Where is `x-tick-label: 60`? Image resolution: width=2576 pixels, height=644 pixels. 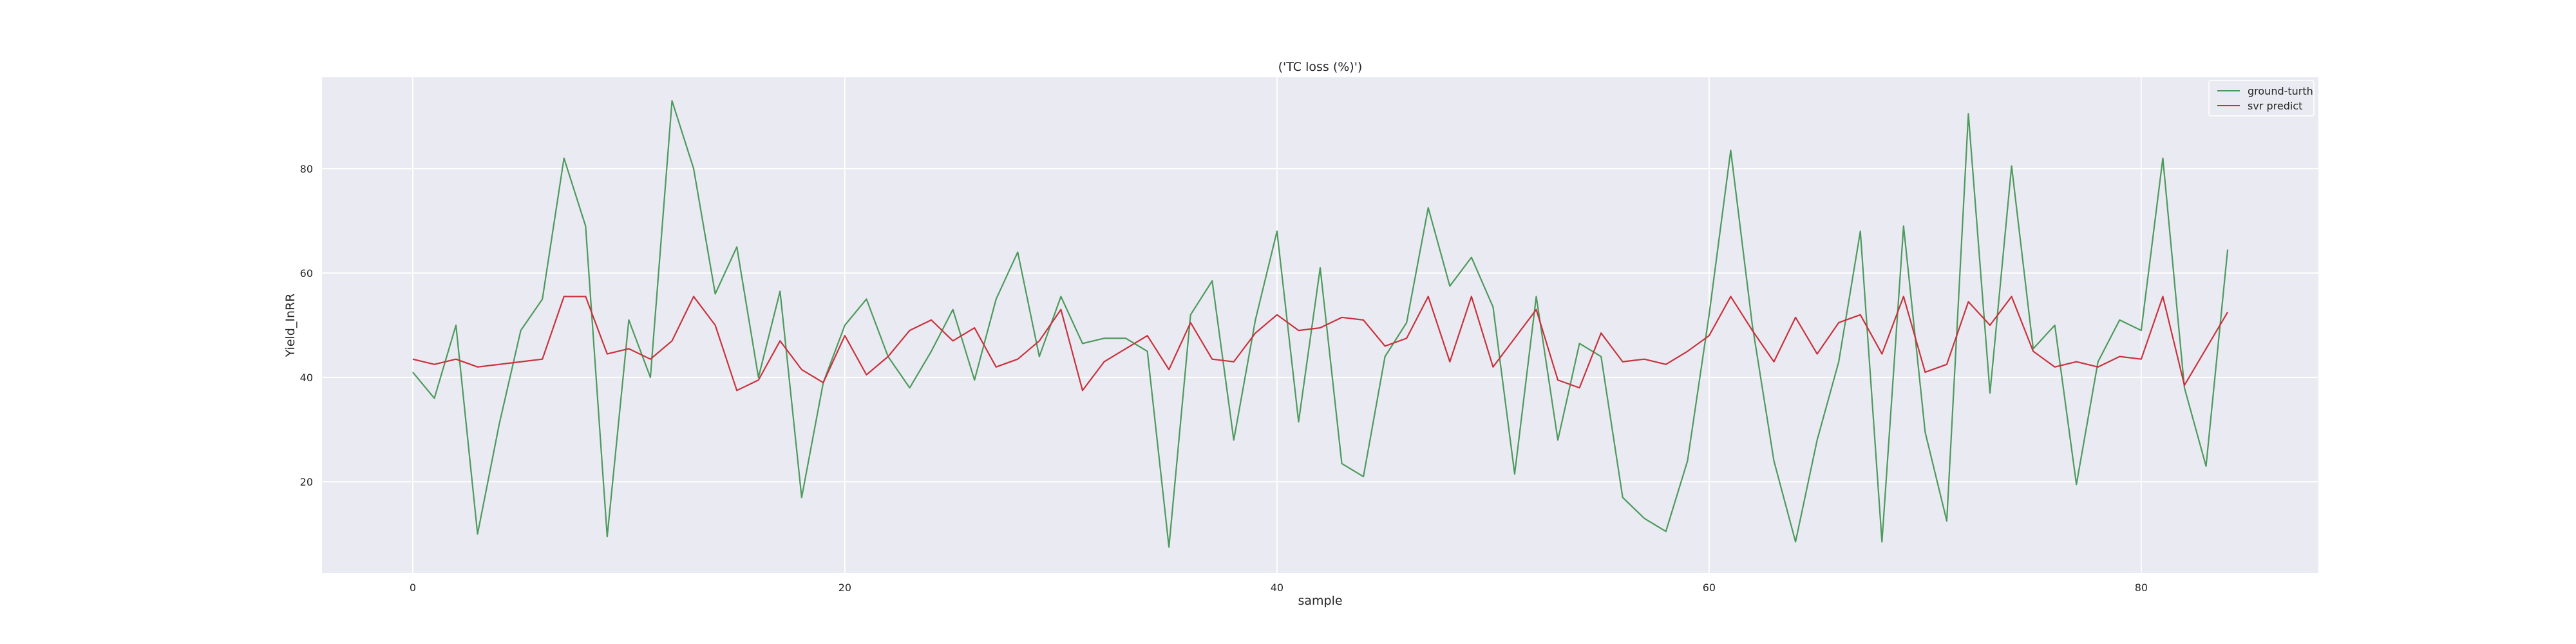 x-tick-label: 60 is located at coordinates (1709, 588).